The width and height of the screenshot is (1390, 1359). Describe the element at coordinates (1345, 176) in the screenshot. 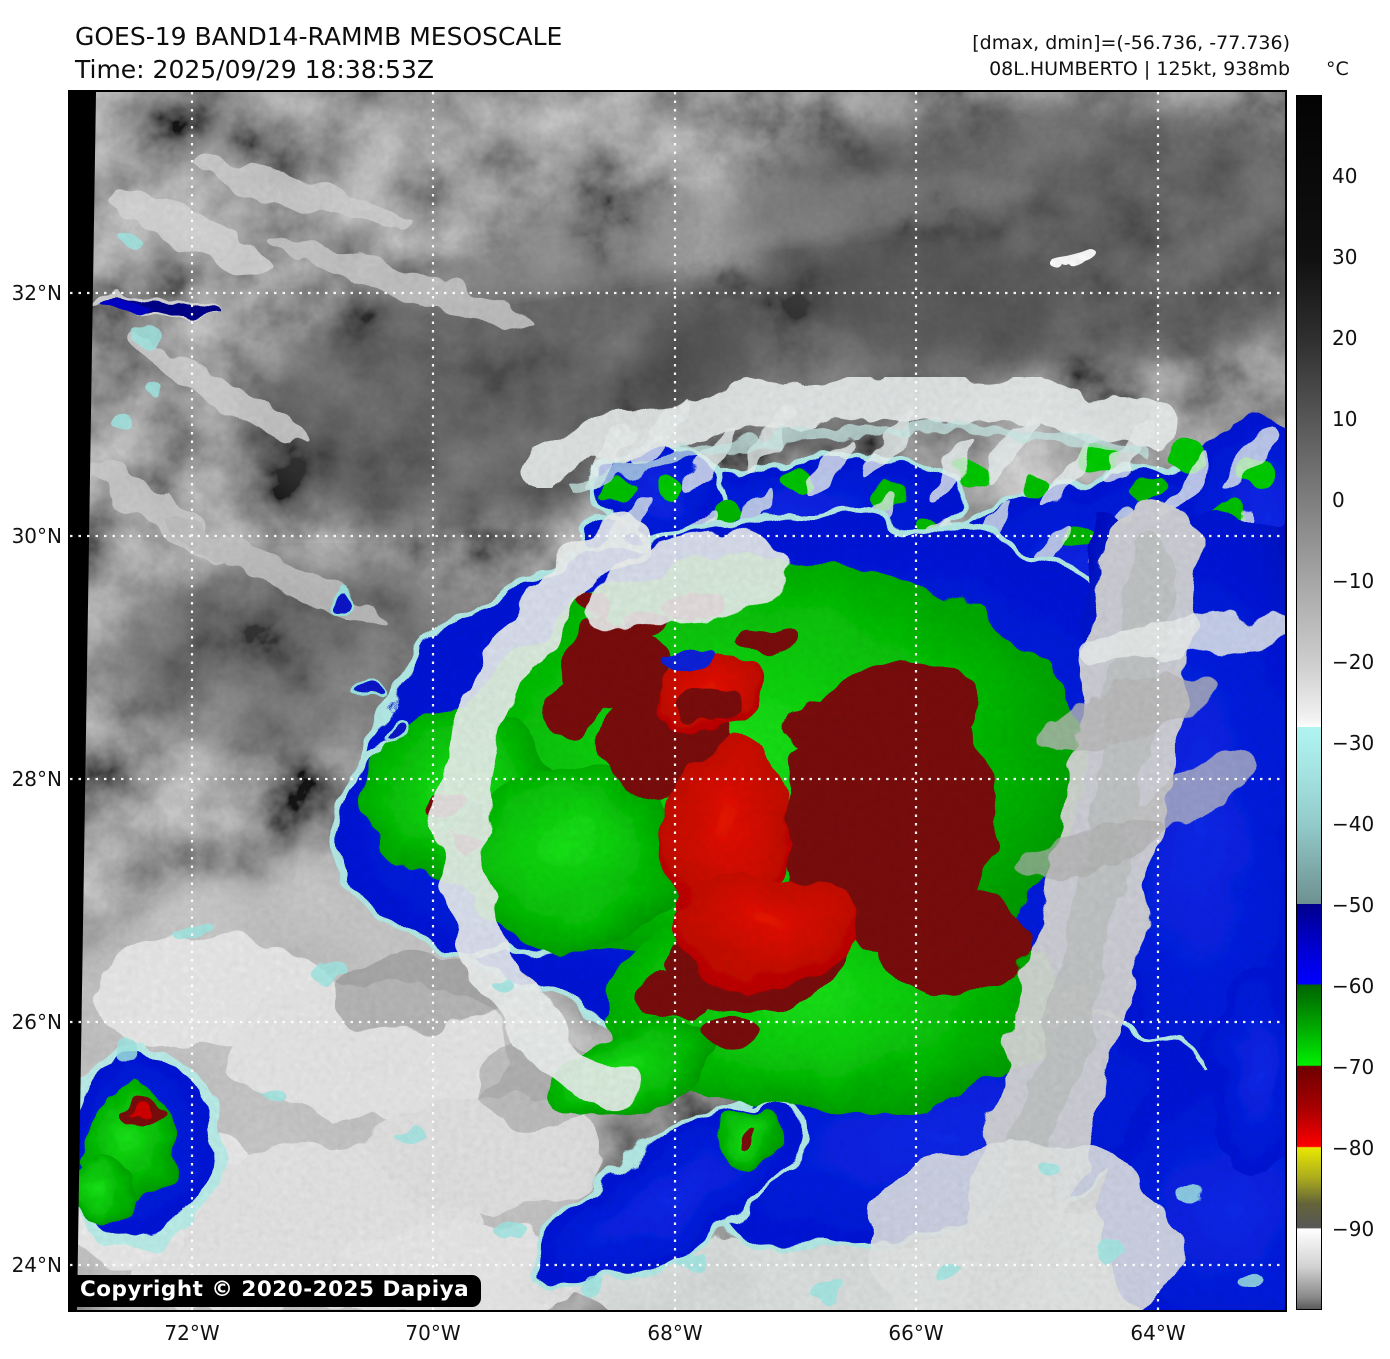

I see `colorbar-tick-label: 40` at that location.